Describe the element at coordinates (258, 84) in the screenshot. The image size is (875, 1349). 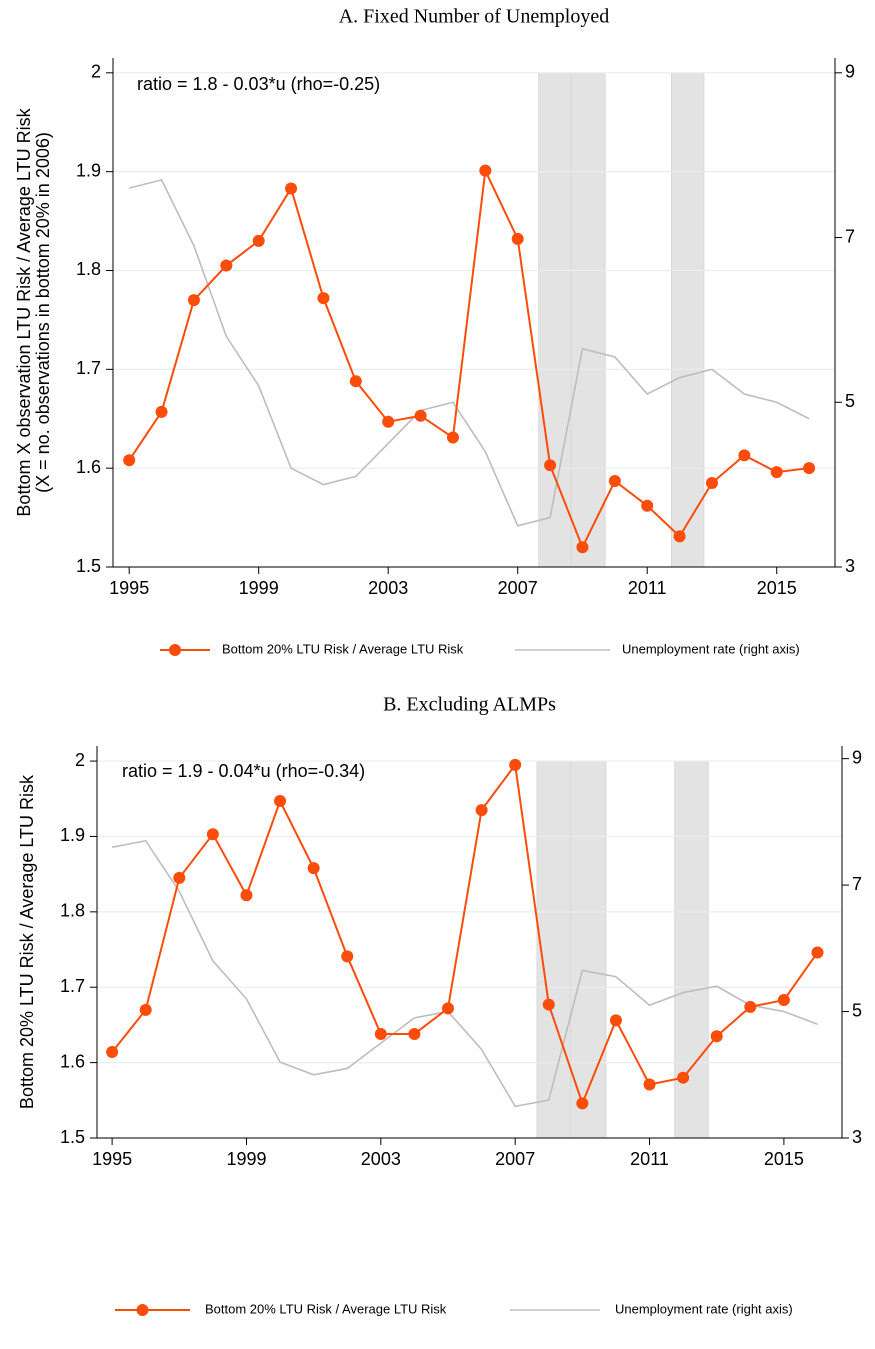
I see `annotation: ratio = 1.8 - 0.03*u (rho=-0.25)` at that location.